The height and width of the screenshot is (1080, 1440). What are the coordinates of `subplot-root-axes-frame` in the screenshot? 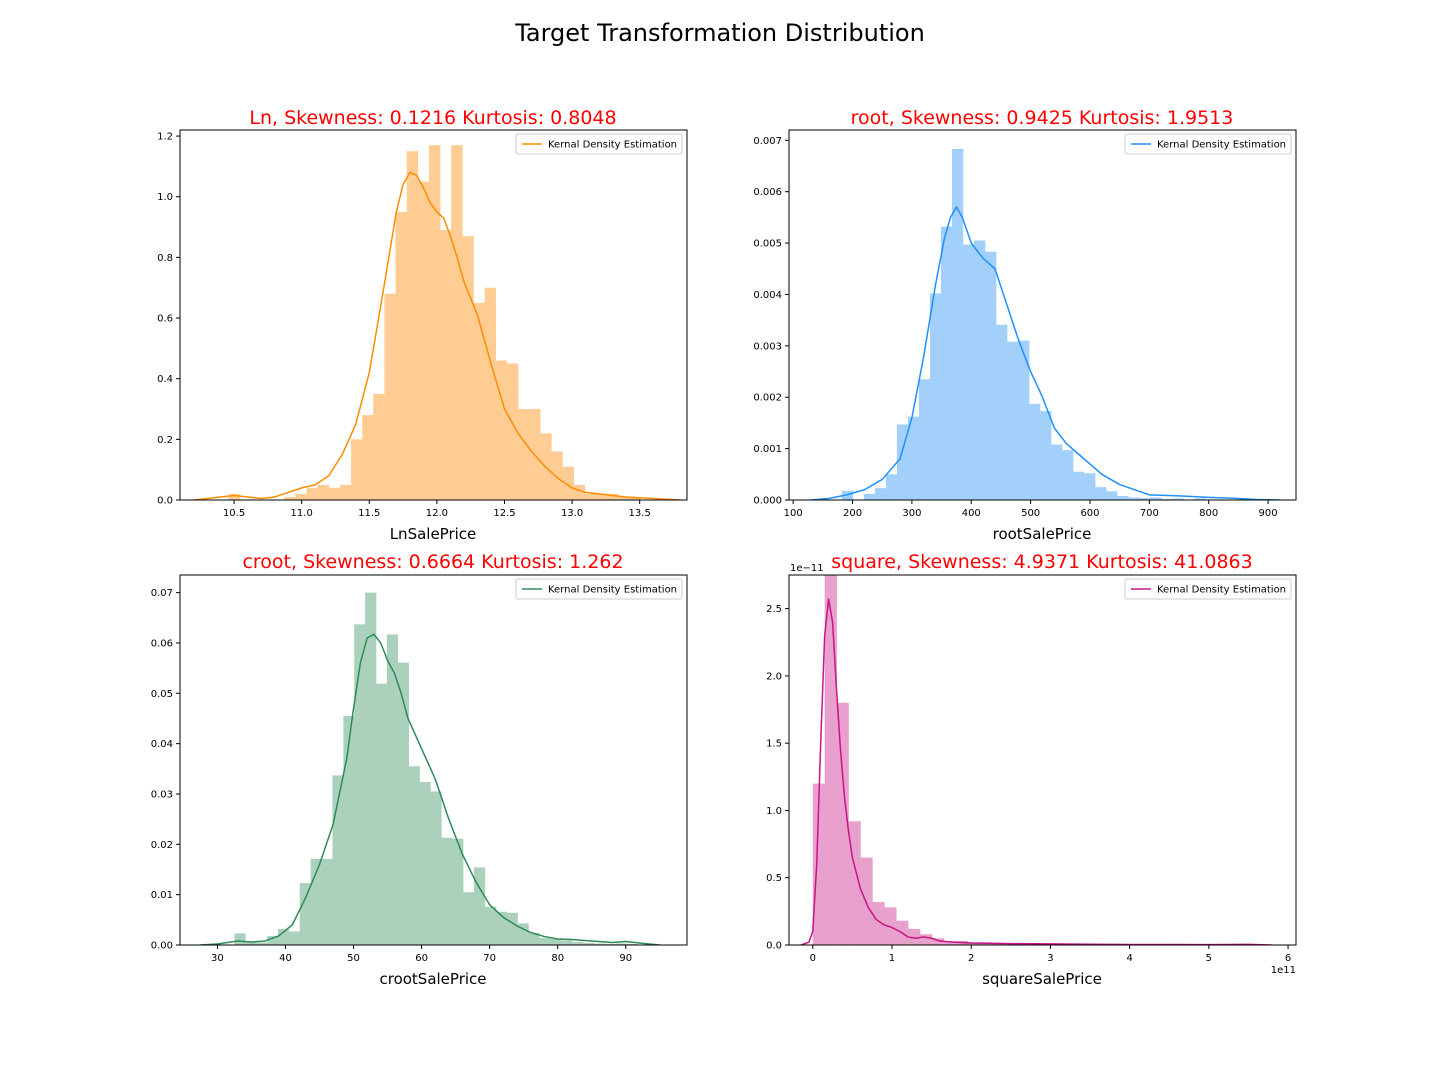 It's located at (1042, 315).